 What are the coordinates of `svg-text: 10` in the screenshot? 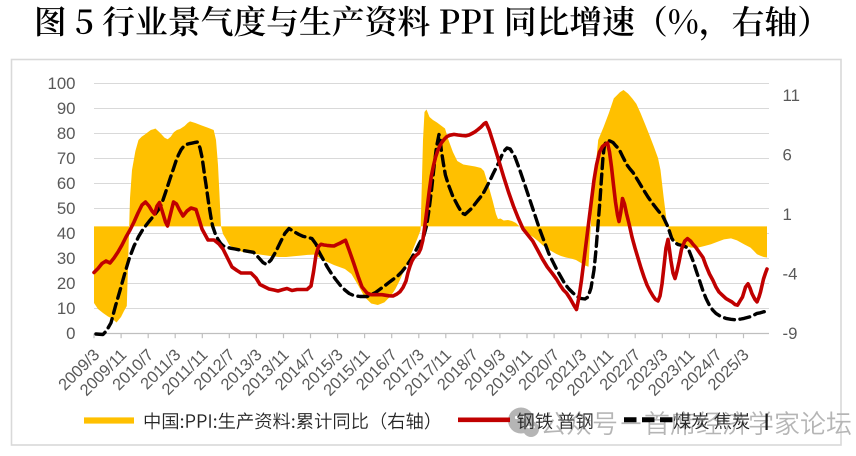 It's located at (66, 308).